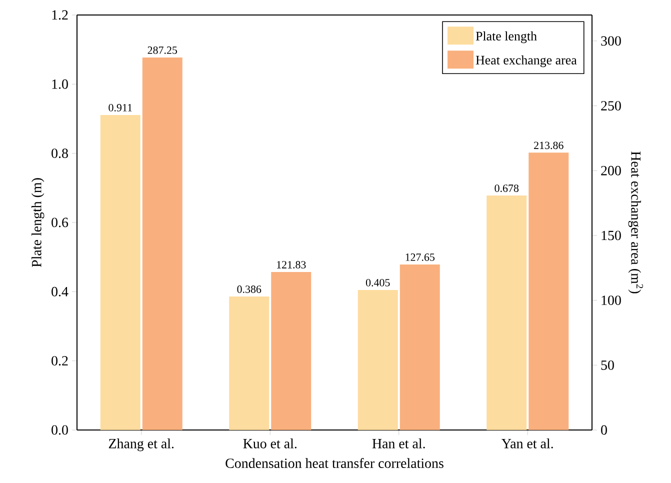 This screenshot has height=483, width=671. What do you see at coordinates (60, 84) in the screenshot?
I see `y-tick-label: 1.0` at bounding box center [60, 84].